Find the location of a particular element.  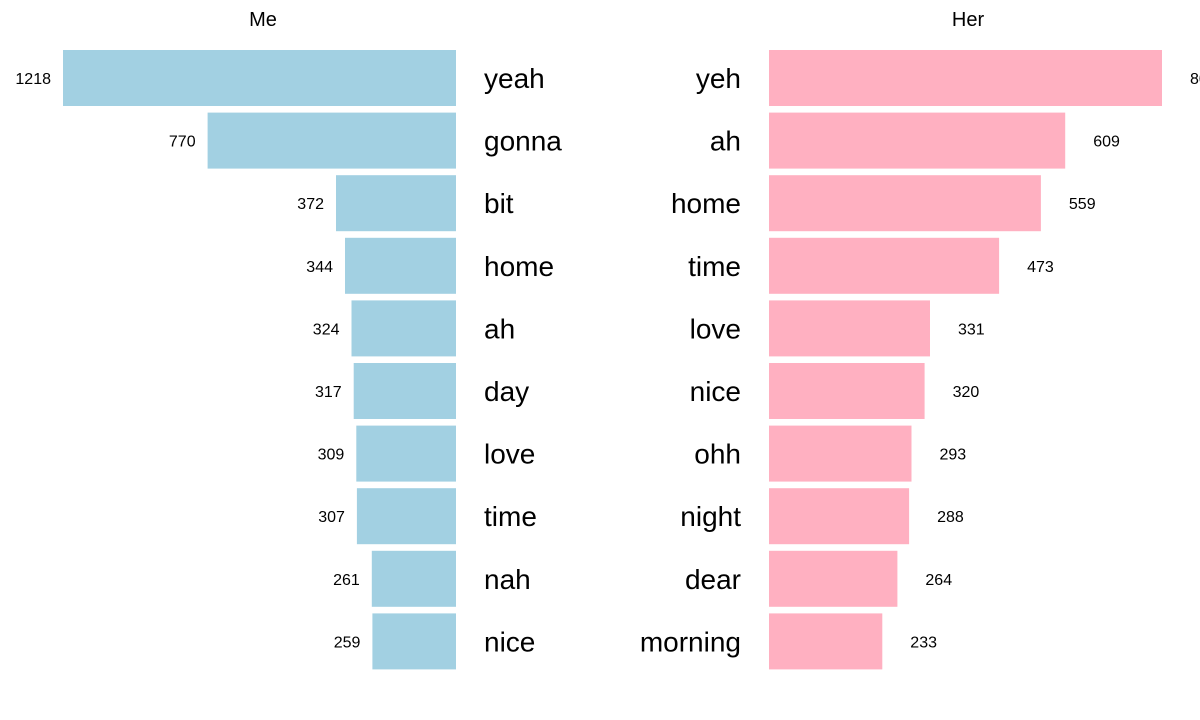

category-label-me-yeah: yeah is located at coordinates (514, 78).